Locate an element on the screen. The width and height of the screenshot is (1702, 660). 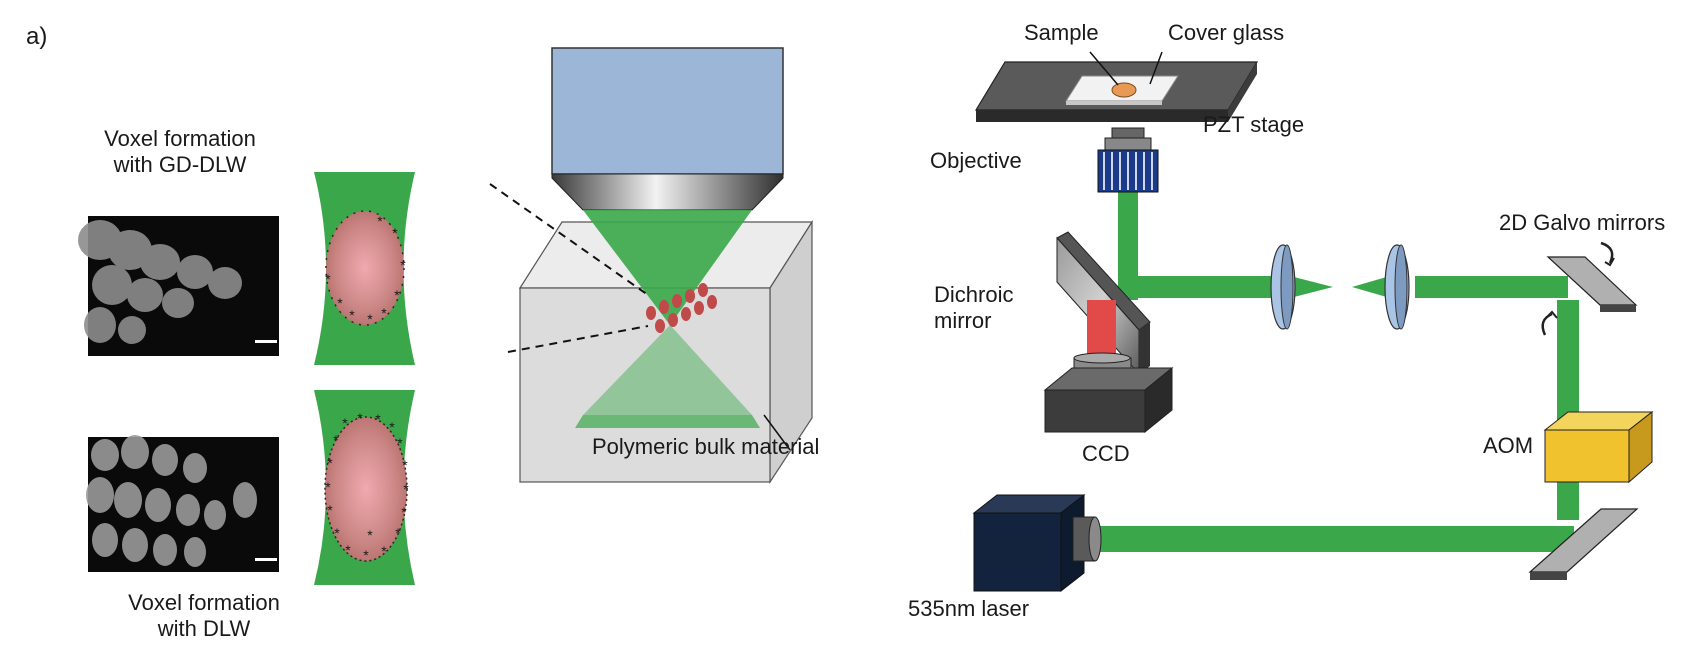
dlw-caption: Voxel formation with DLW is located at coordinates (204, 616).